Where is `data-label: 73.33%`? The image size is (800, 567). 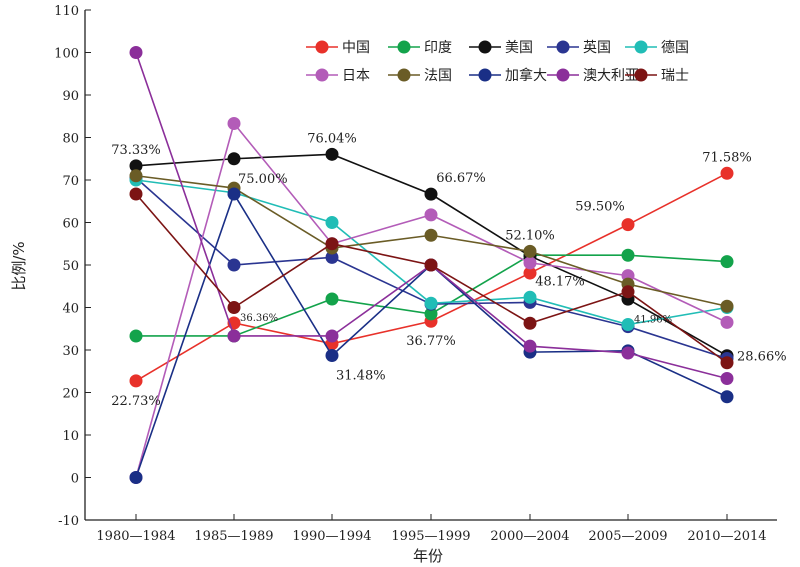
data-label: 73.33% is located at coordinates (136, 150).